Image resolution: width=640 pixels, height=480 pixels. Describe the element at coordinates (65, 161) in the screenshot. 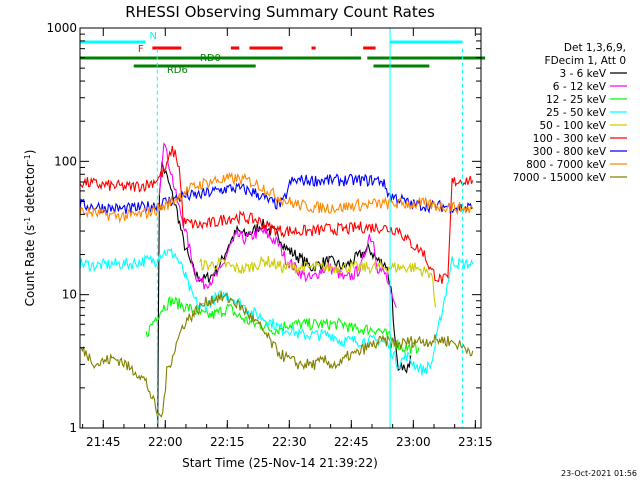

I see `y-tick-label-100: 100` at that location.